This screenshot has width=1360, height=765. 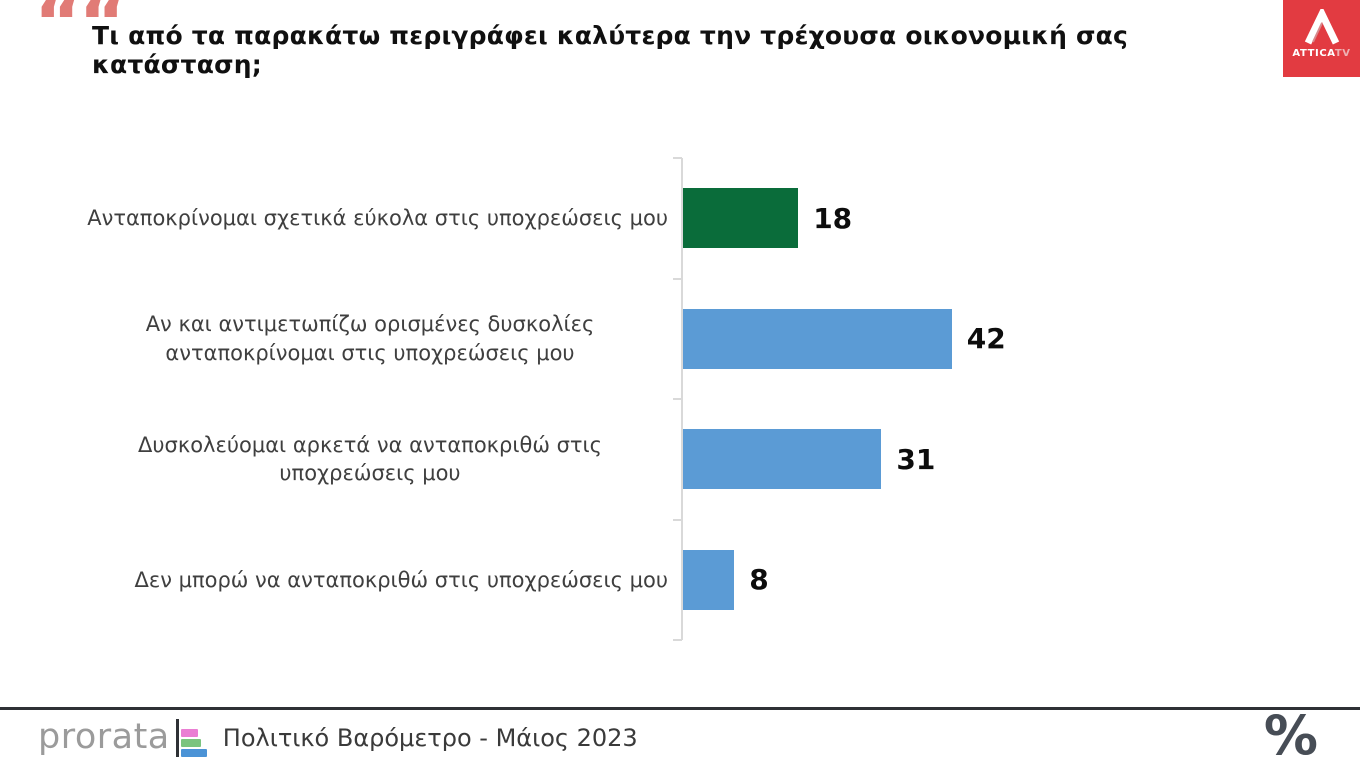 I want to click on chart-axis-line, so click(x=682, y=399).